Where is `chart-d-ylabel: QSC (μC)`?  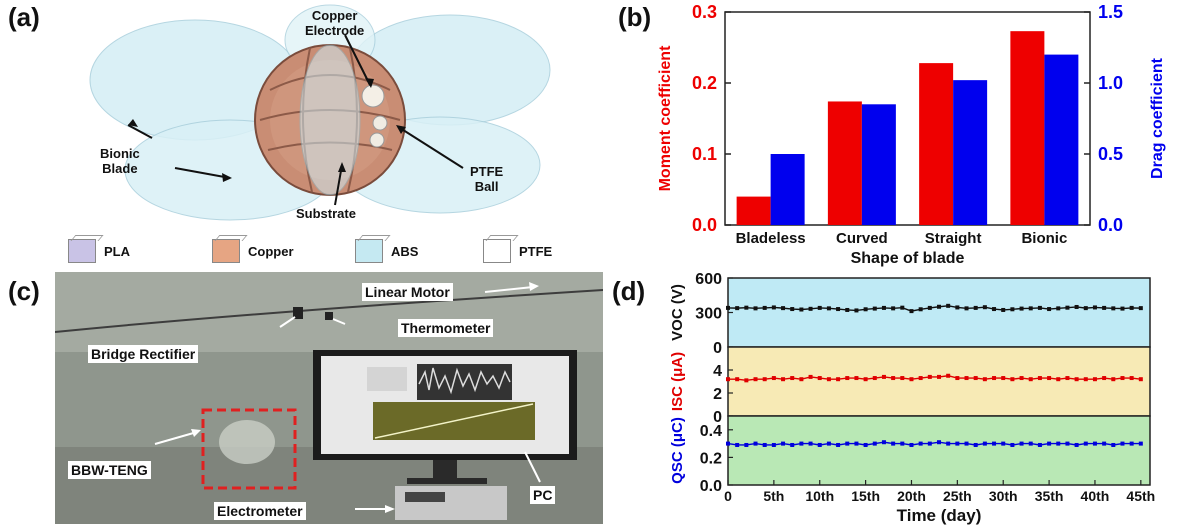 chart-d-ylabel: QSC (μC) is located at coordinates (677, 450).